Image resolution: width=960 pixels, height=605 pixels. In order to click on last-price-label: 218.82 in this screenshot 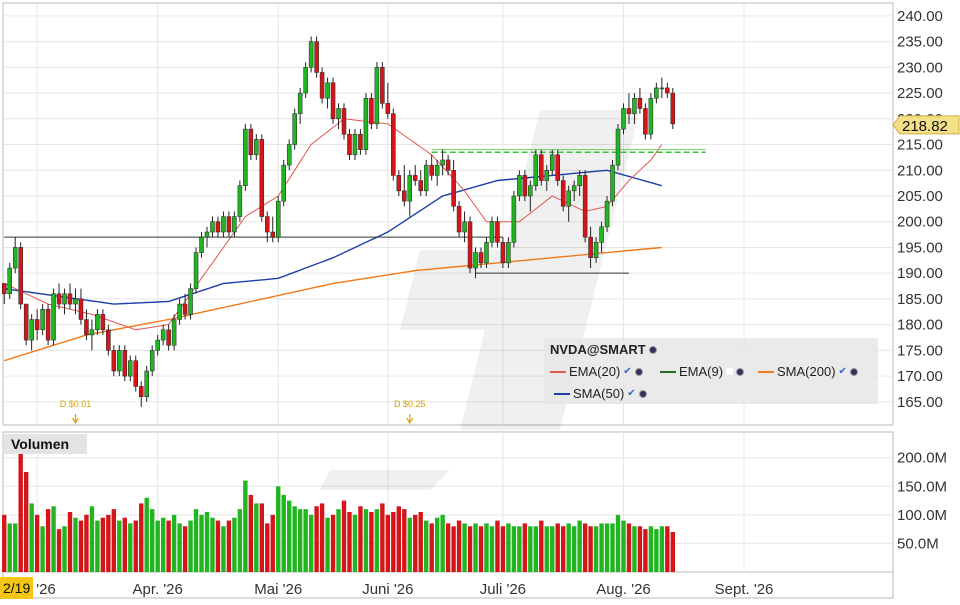, I will do `click(925, 126)`.